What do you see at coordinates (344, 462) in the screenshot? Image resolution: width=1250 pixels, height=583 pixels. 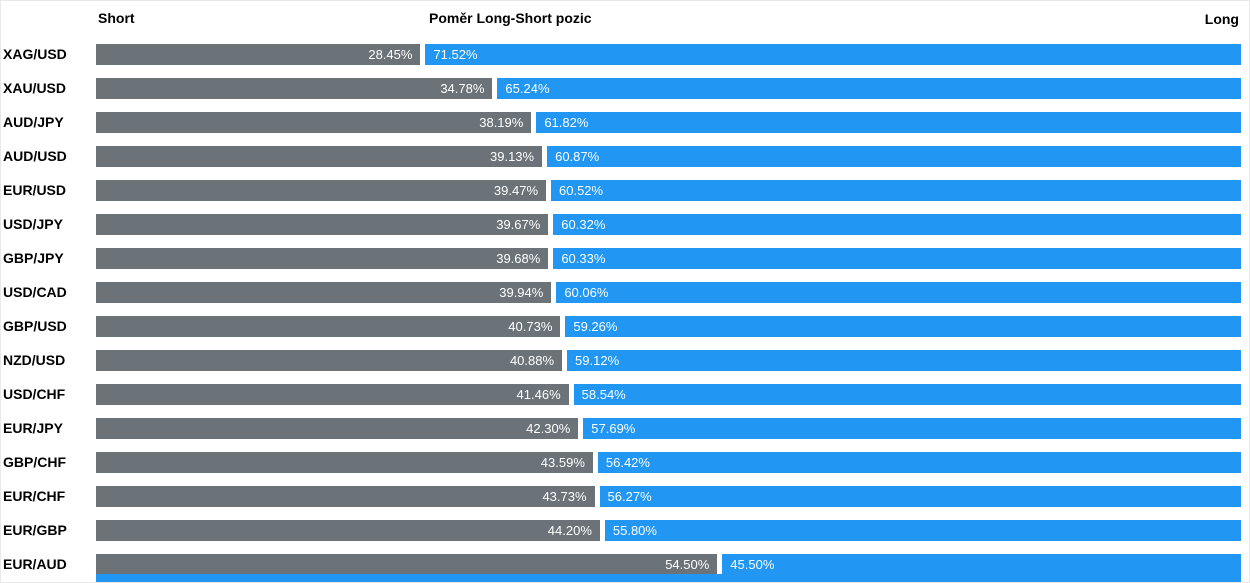 I see `short-bar: 43.59%` at bounding box center [344, 462].